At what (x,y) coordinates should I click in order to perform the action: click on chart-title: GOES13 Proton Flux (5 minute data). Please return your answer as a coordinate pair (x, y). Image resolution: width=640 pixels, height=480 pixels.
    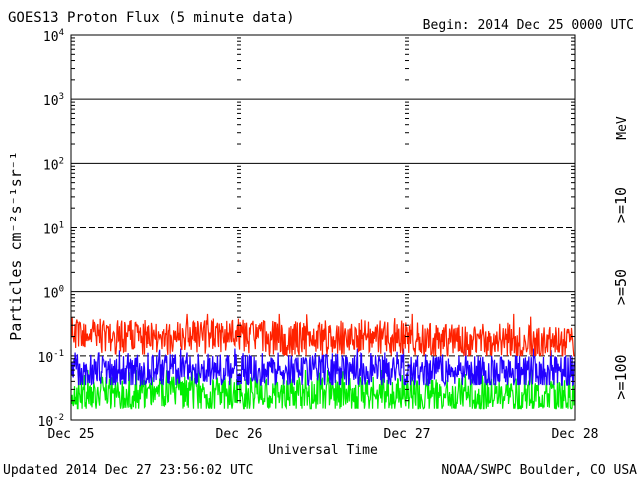
    Looking at the image, I should click on (151, 18).